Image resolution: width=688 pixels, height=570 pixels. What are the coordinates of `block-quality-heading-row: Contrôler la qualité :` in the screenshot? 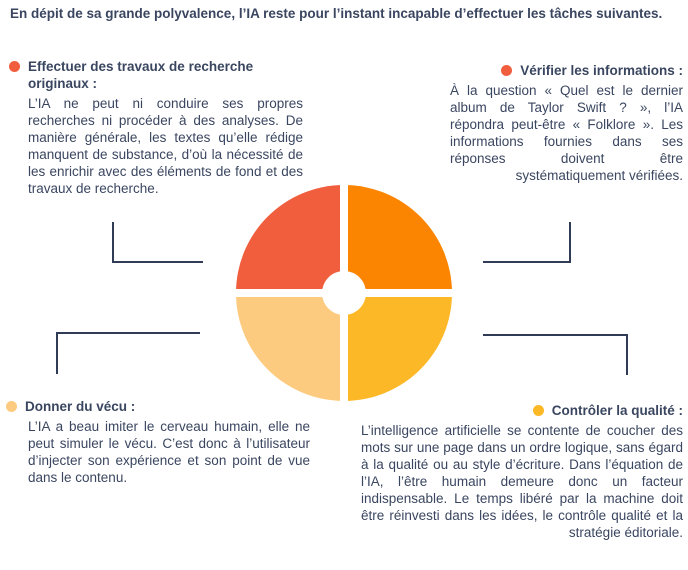 It's located at (522, 410).